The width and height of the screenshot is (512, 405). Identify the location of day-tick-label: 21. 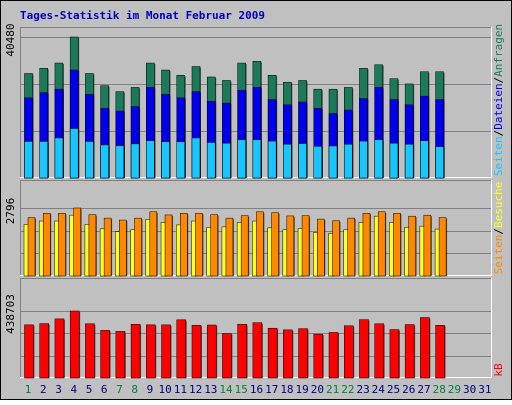
(332, 389).